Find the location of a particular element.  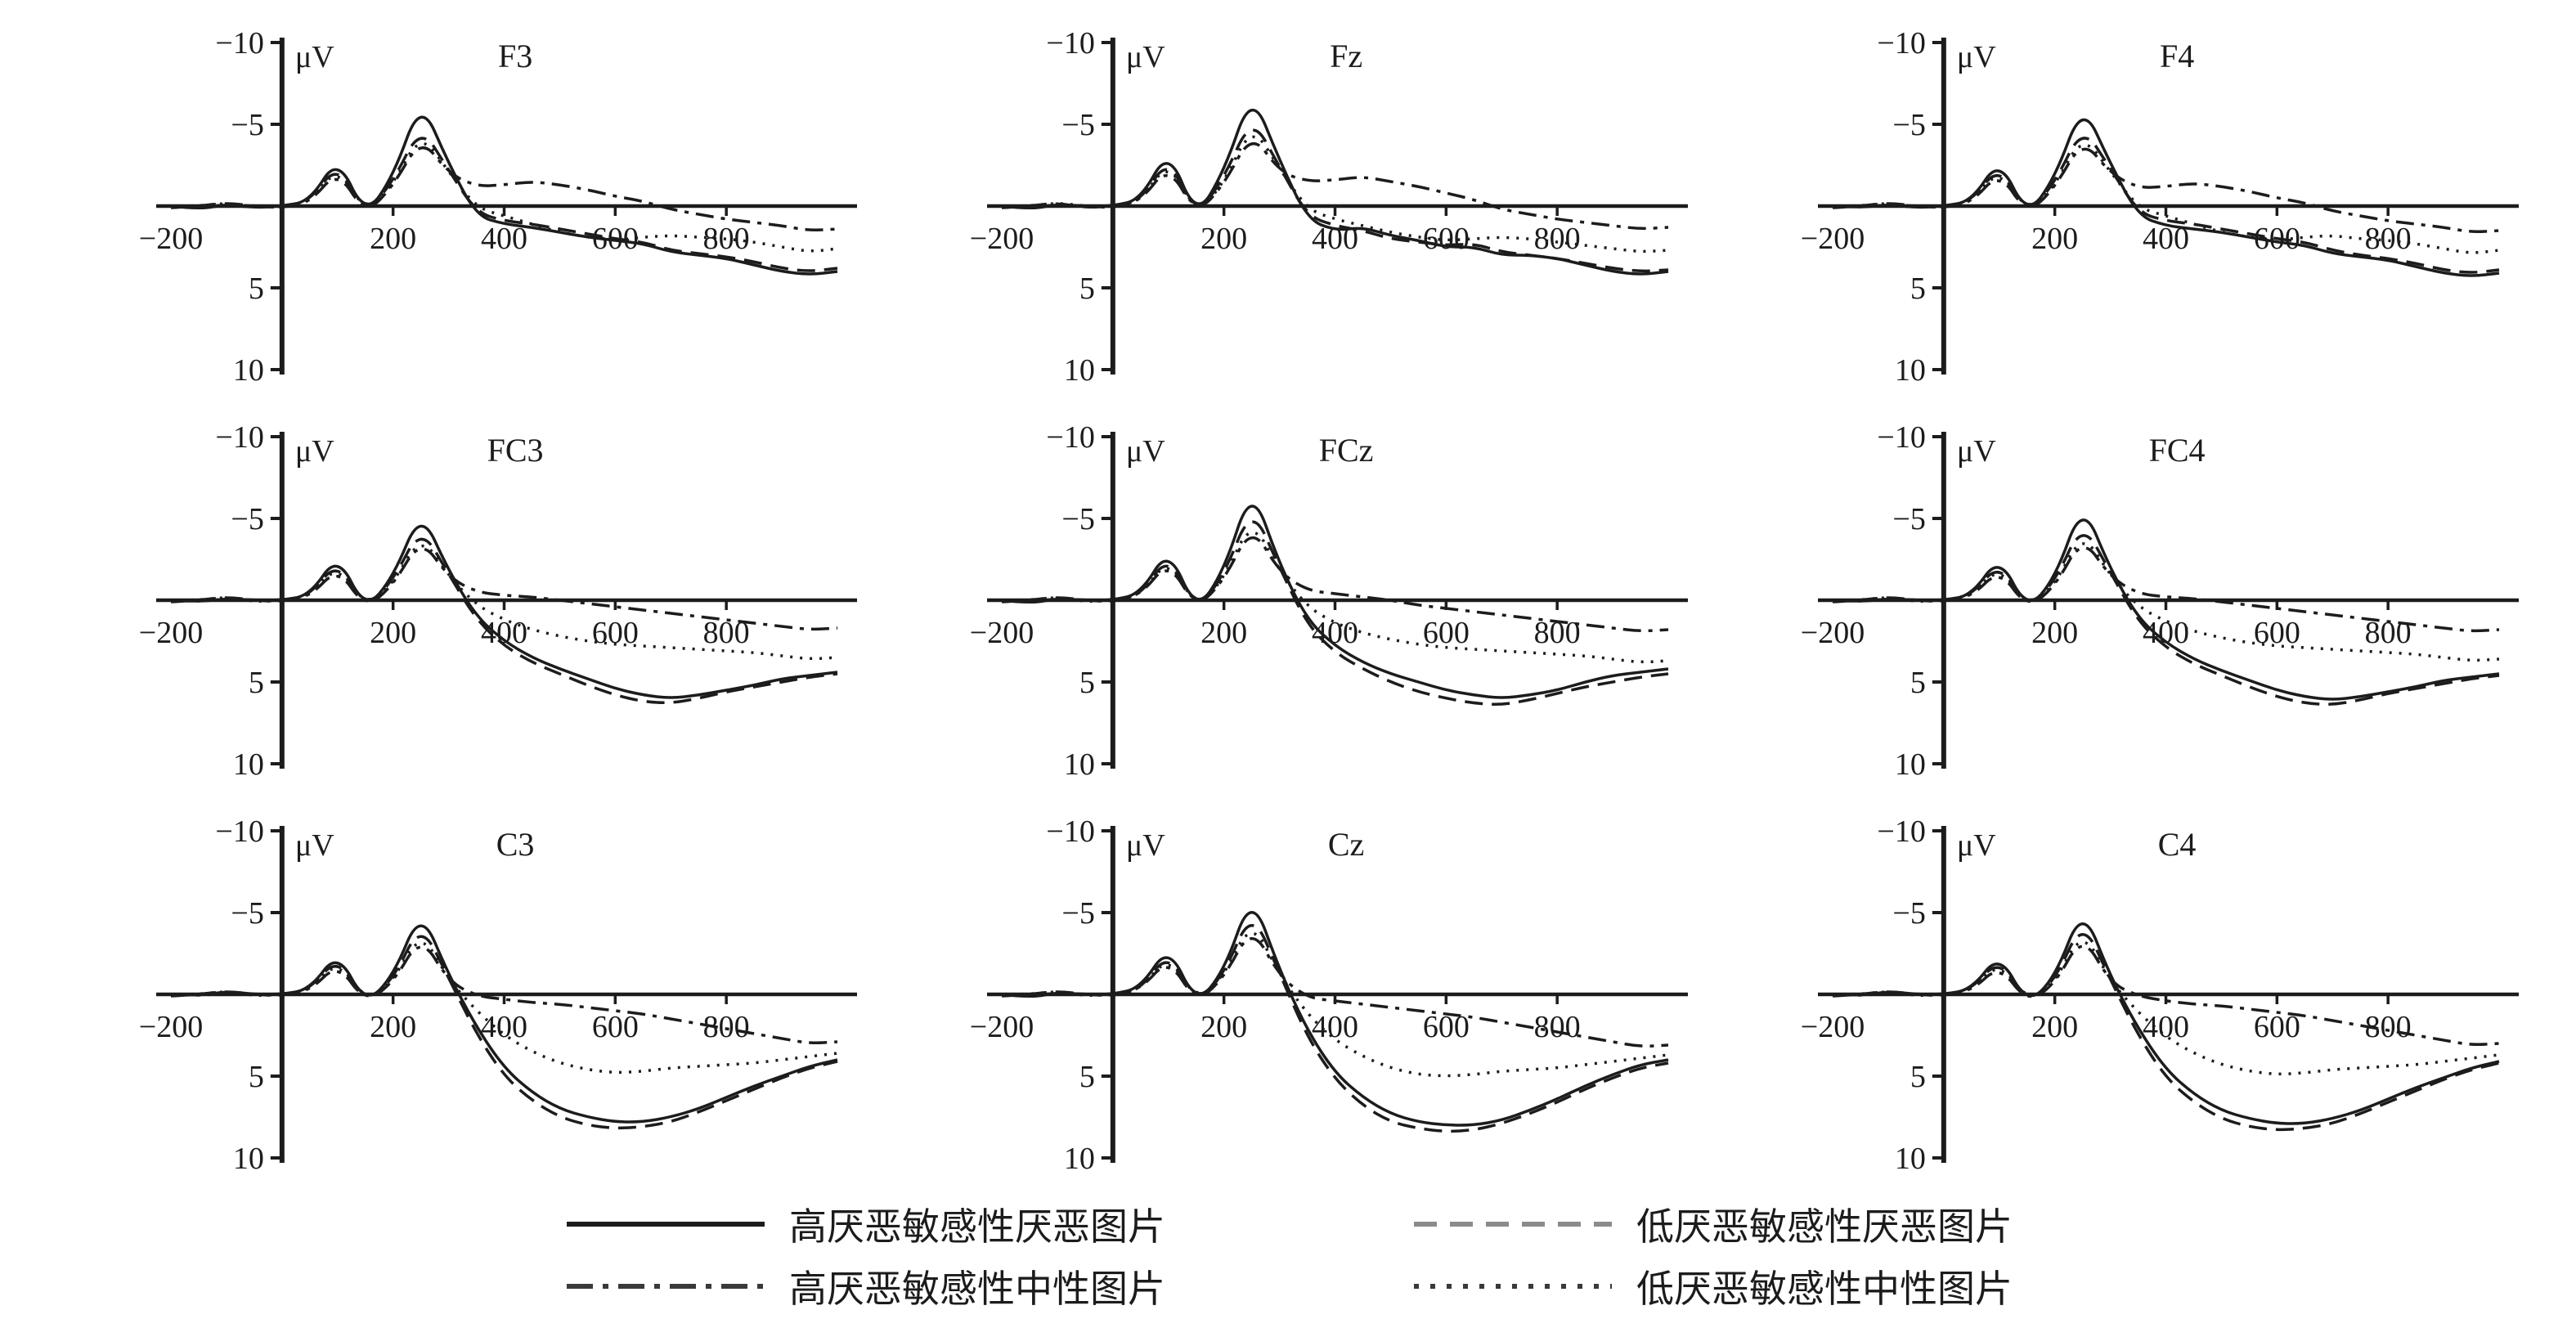

erp-plot-cell-FC3: −10 −5 5 10 −200 200 400 600 800 μV FC3 is located at coordinates (457, 596).